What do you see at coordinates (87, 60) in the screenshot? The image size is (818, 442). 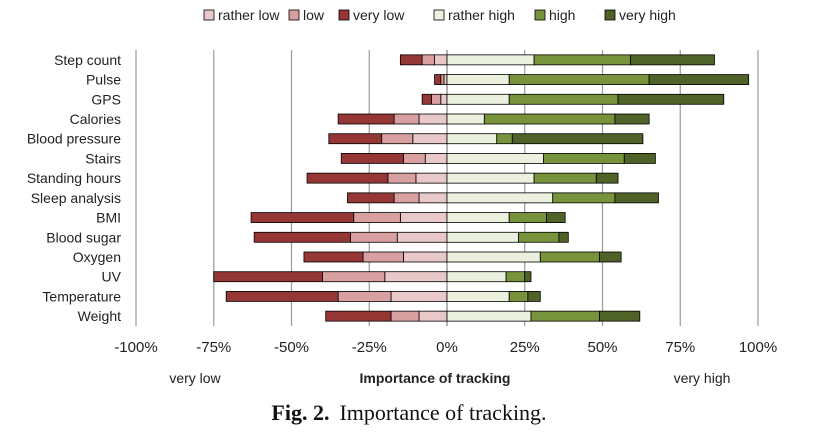 I see `category-label-0: Step count` at bounding box center [87, 60].